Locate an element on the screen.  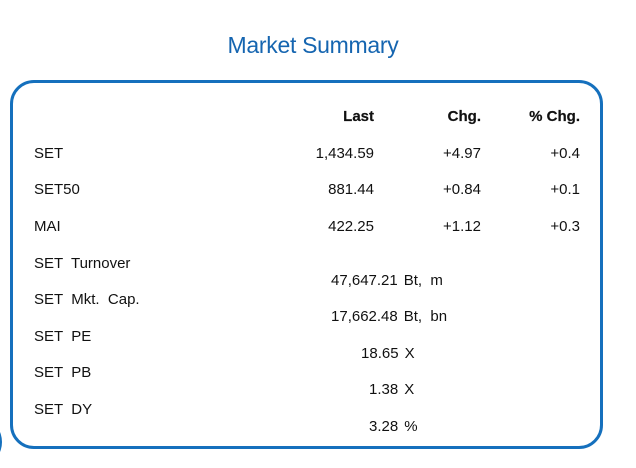
stat-value: 47,647.21 is located at coordinates (364, 280).